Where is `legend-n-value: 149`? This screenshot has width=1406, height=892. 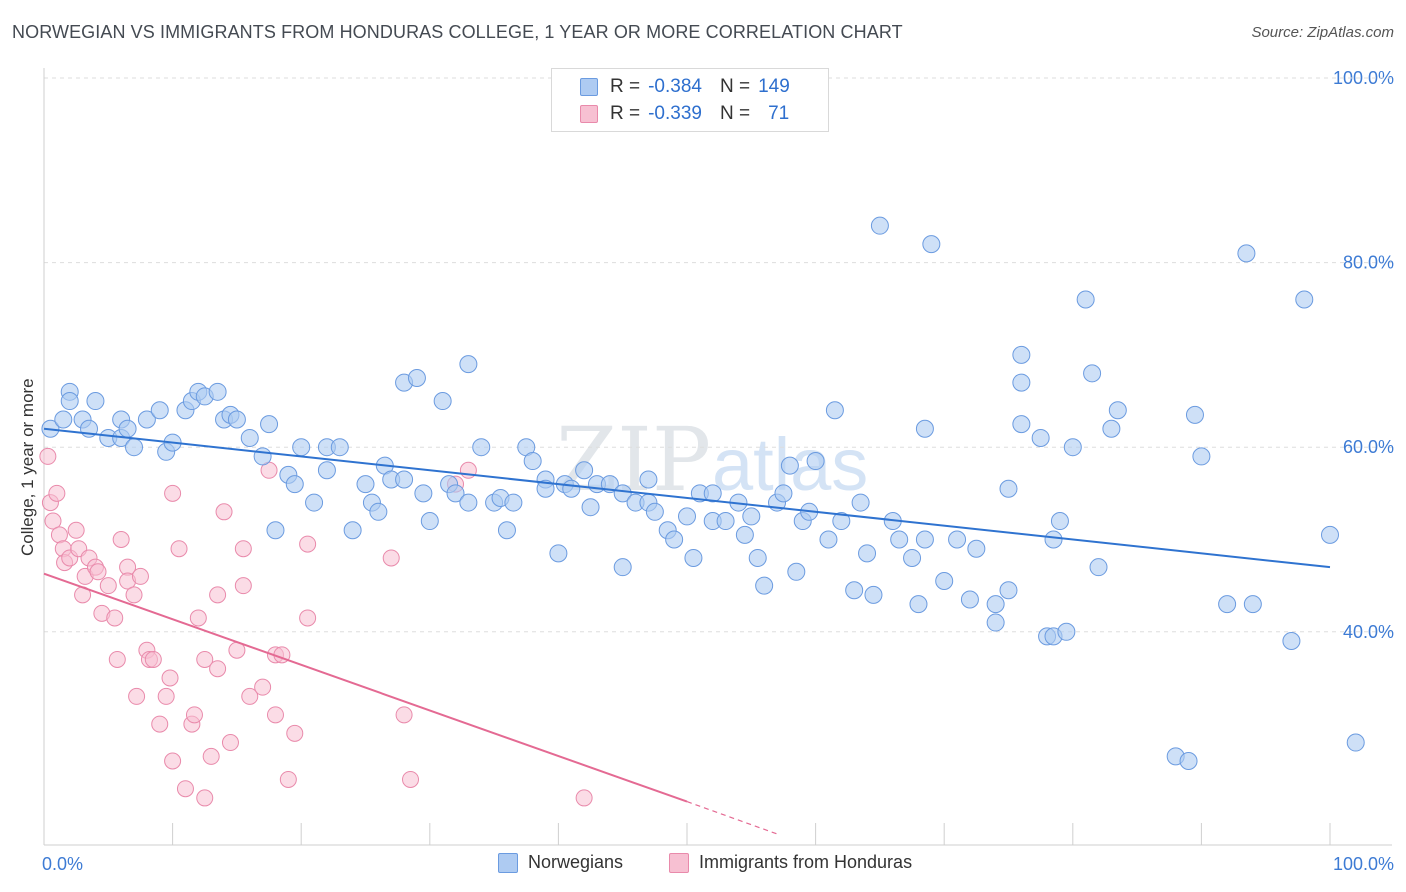 legend-n-value: 149 is located at coordinates (774, 86).